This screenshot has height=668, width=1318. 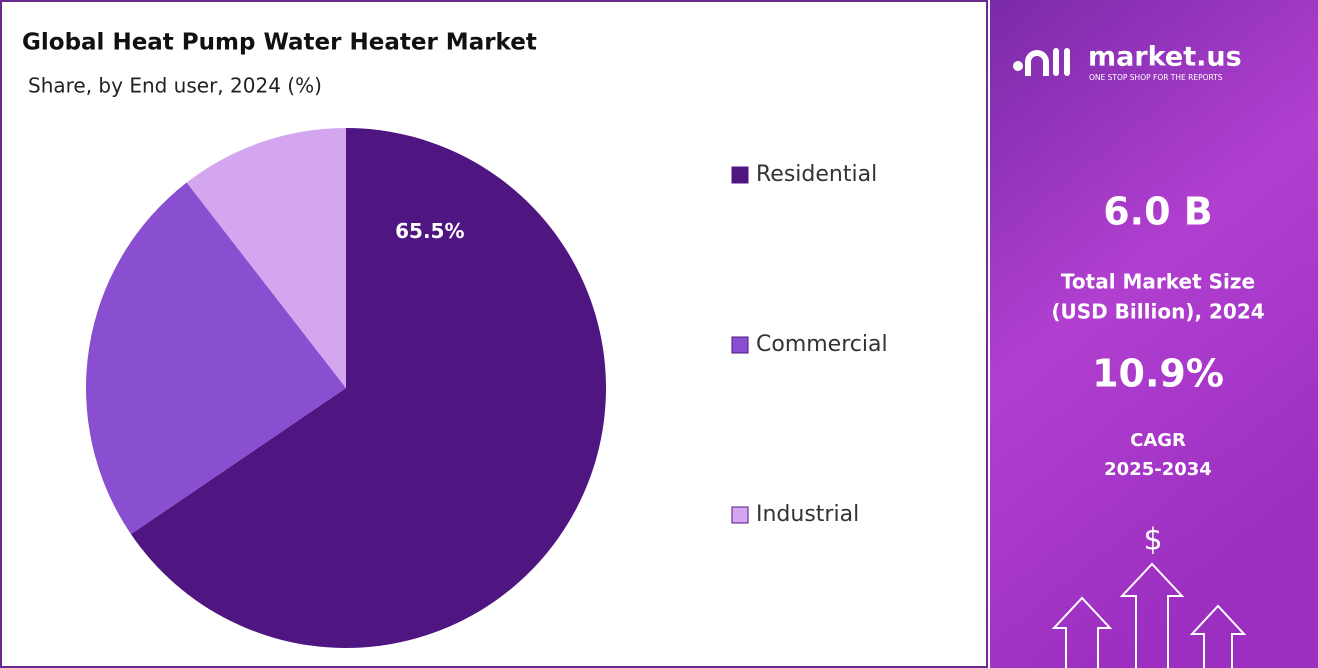 I want to click on arrows-icon, so click(x=1149, y=615).